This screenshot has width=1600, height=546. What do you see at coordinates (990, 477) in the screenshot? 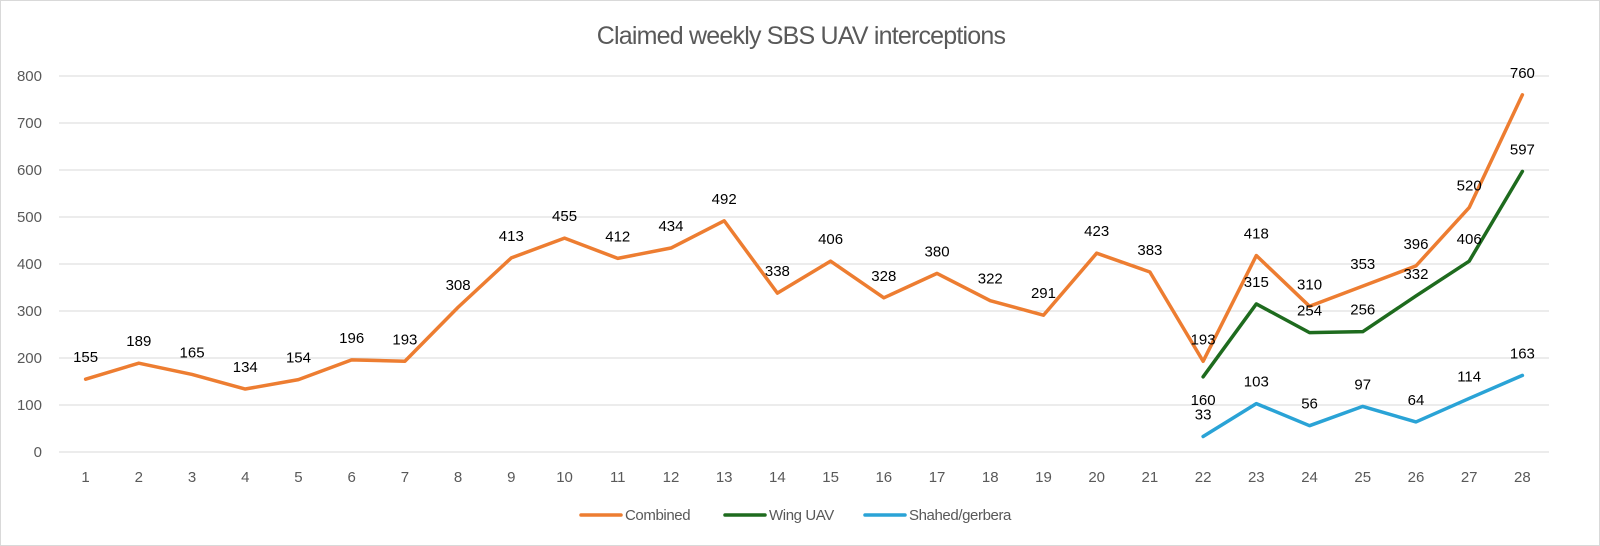
I see `x-tick-label: 18` at bounding box center [990, 477].